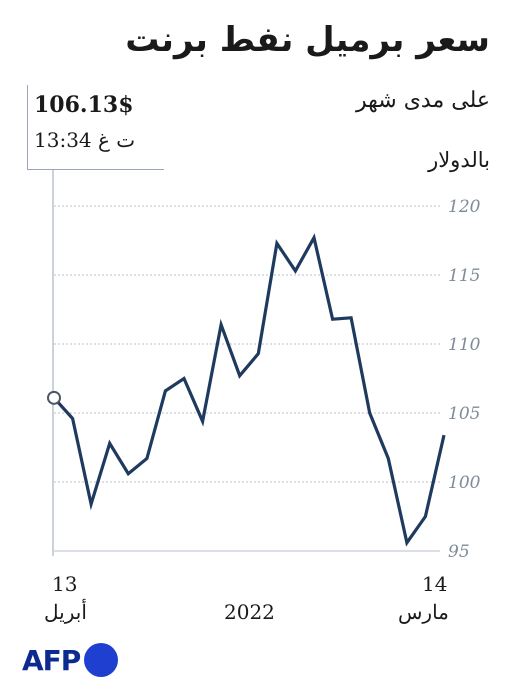  I want to click on afp-logo-circle-icon, so click(101, 660).